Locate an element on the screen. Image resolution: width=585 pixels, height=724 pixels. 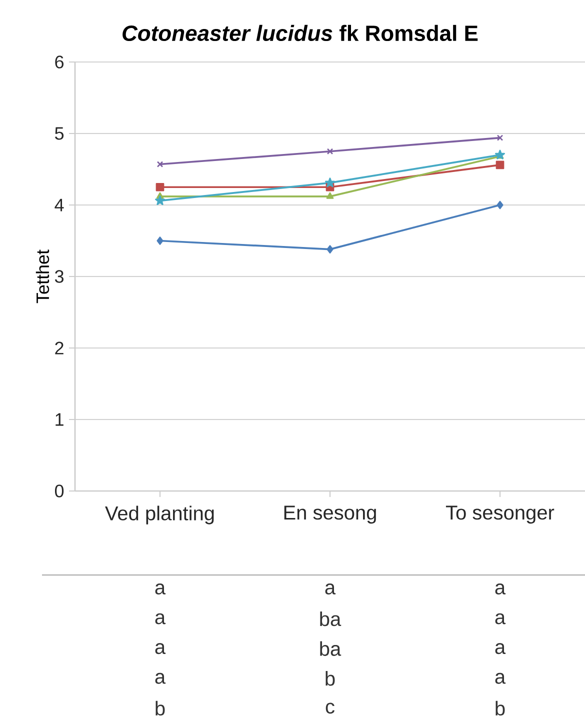
x-tick-label: En sesong is located at coordinates (330, 515).